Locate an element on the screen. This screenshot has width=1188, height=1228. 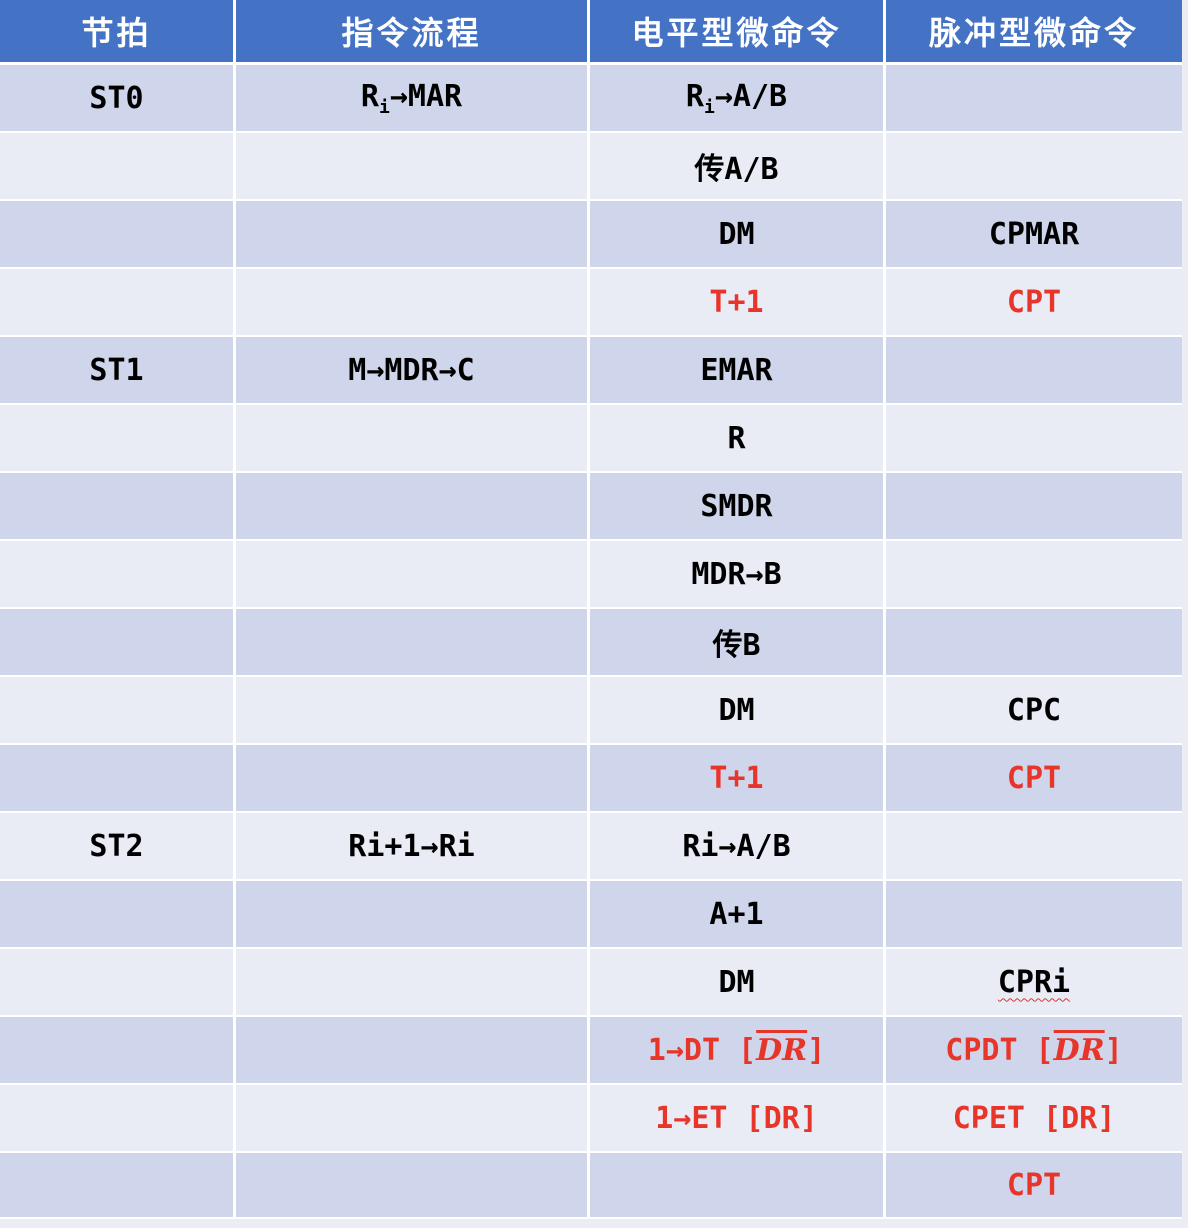
table-row: SMDR is located at coordinates (591, 507).